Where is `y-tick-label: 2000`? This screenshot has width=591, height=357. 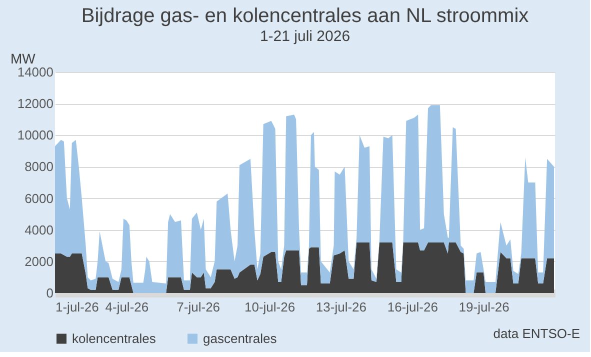 y-tick-label: 2000 is located at coordinates (39, 261).